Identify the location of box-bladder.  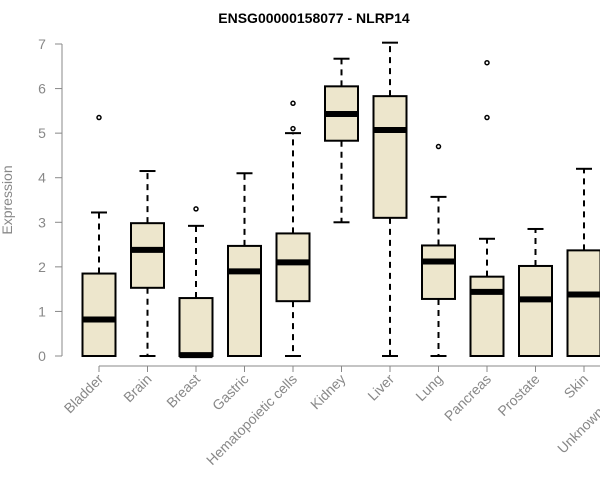
(99, 235).